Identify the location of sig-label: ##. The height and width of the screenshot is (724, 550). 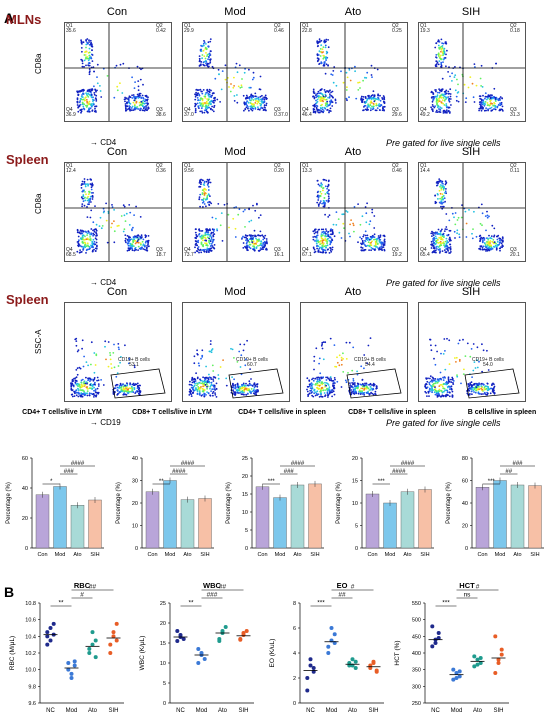
(508, 472).